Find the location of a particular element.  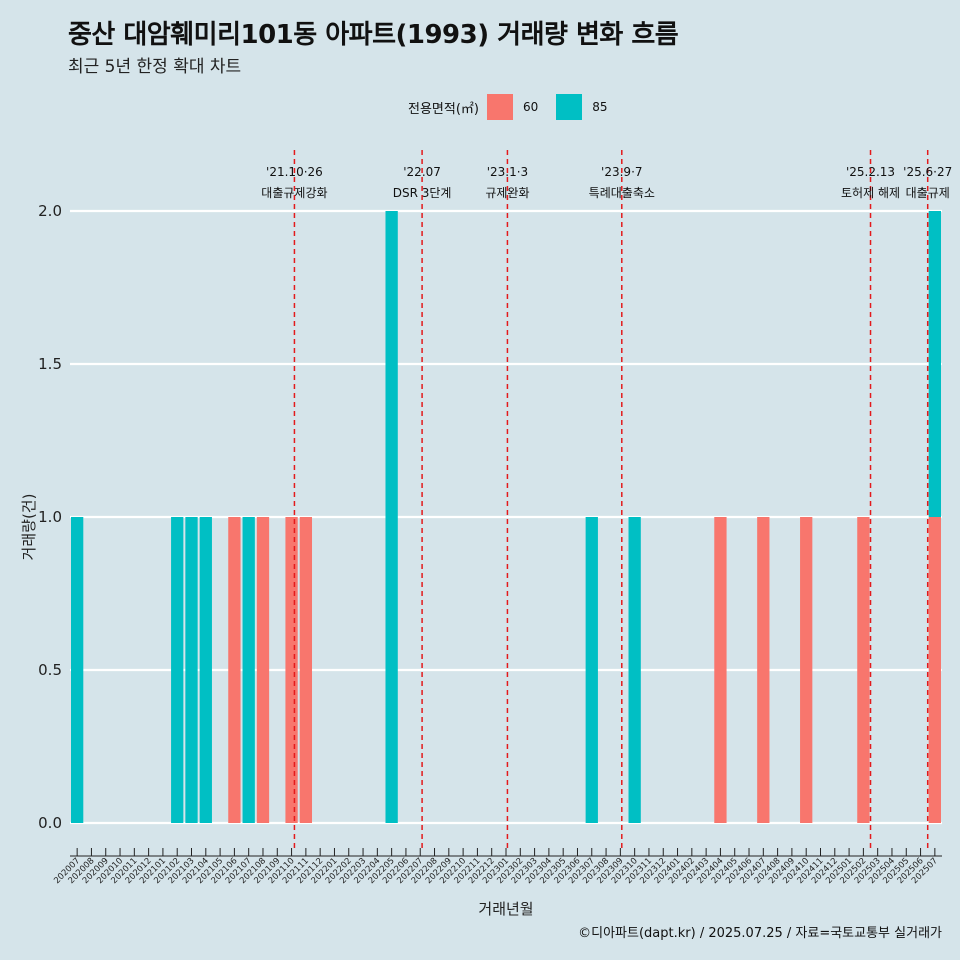

chart-title: 중산 대암훼미리101동 아파트(1993) 거래량 변화 흐름 is located at coordinates (373, 35).